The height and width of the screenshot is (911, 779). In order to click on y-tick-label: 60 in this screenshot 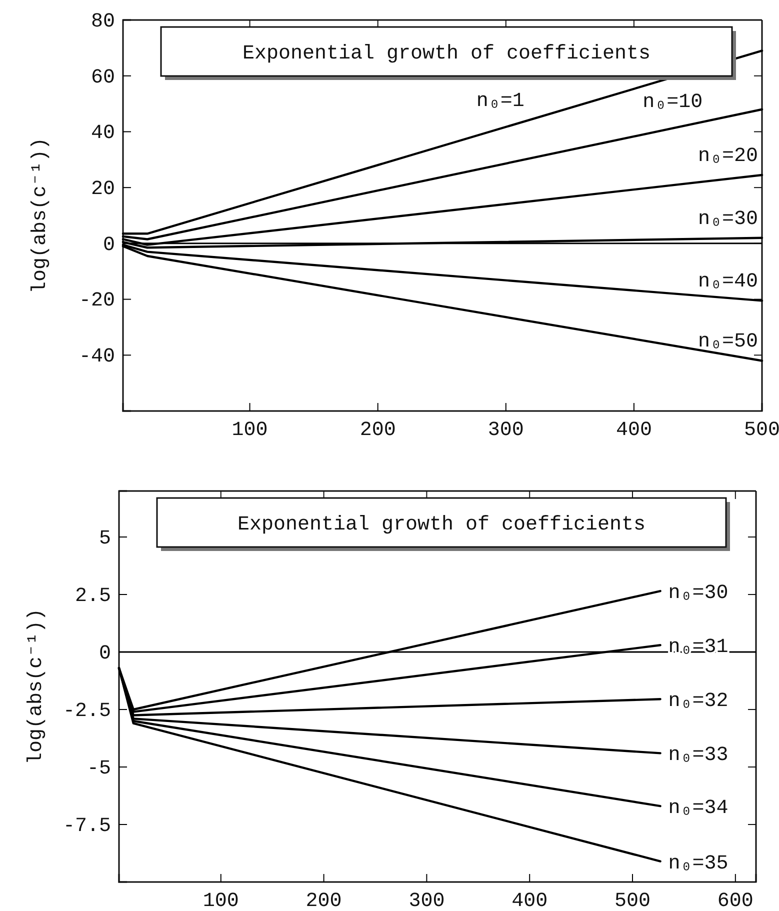, I will do `click(102, 78)`.